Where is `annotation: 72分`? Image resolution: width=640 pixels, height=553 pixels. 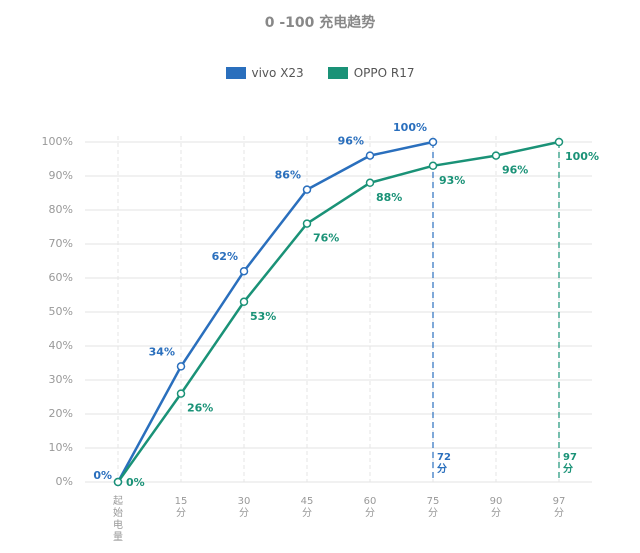
annotation: 72分 is located at coordinates (444, 463).